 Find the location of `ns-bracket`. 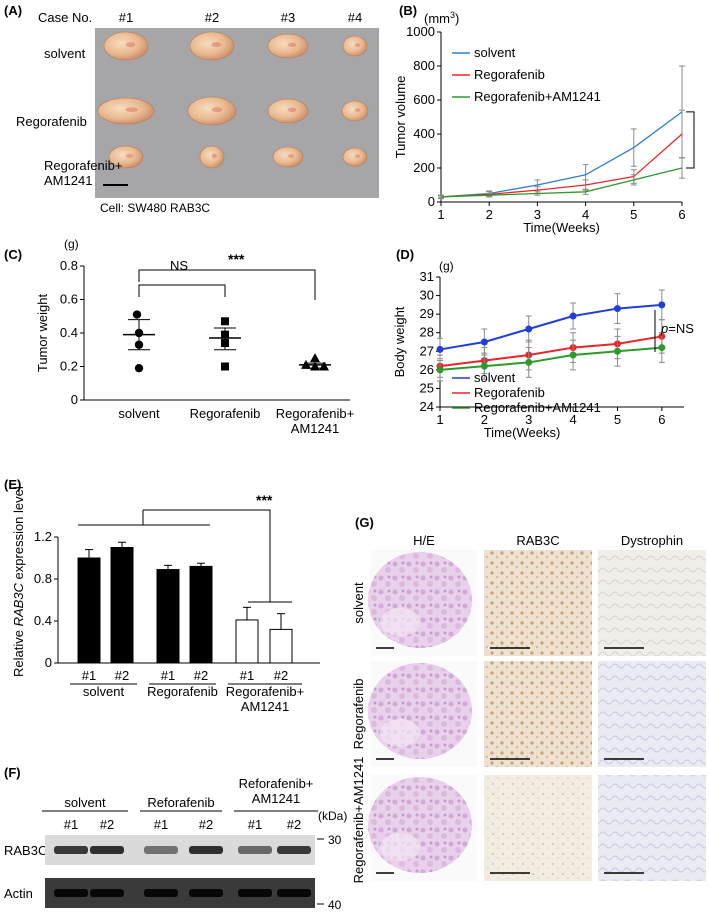

ns-bracket is located at coordinates (182, 290).